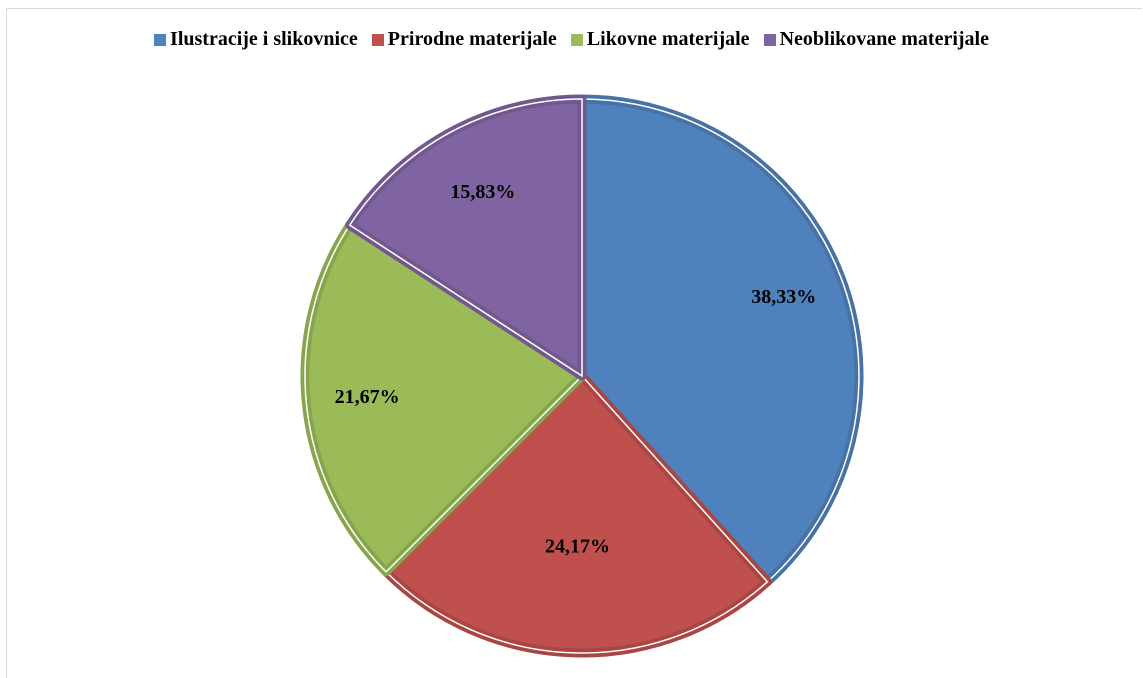 The height and width of the screenshot is (678, 1143). Describe the element at coordinates (264, 39) in the screenshot. I see `legend-label-ilustracije: Ilustracije i slikovnice` at that location.